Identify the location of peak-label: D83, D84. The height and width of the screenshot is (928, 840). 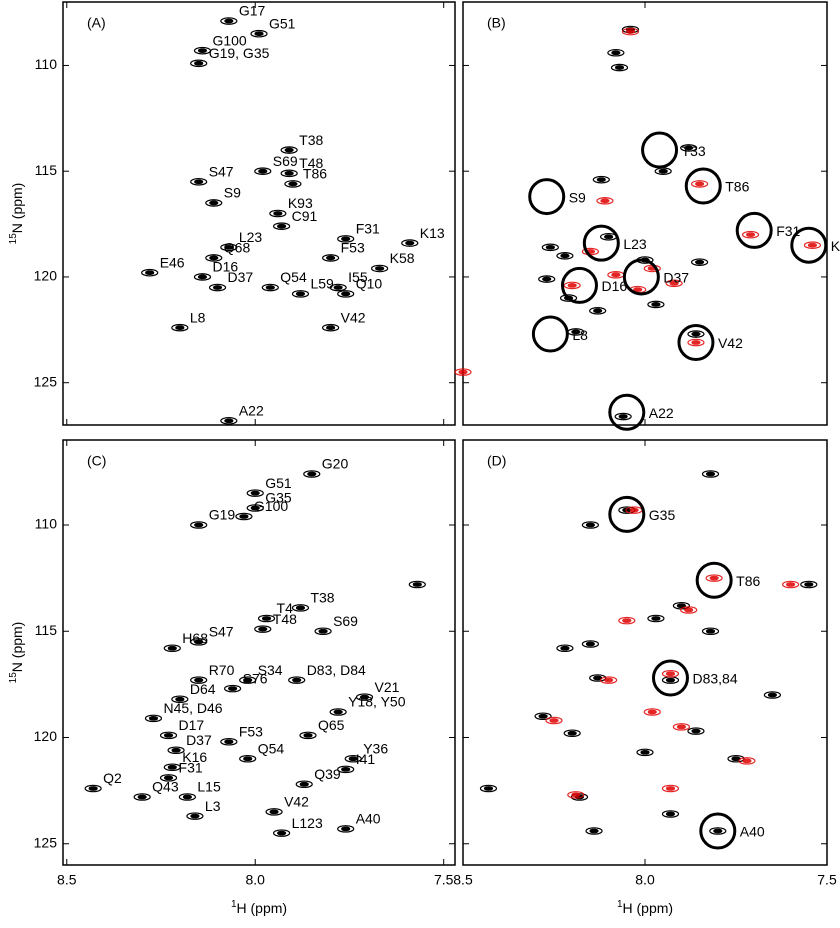
(336, 670).